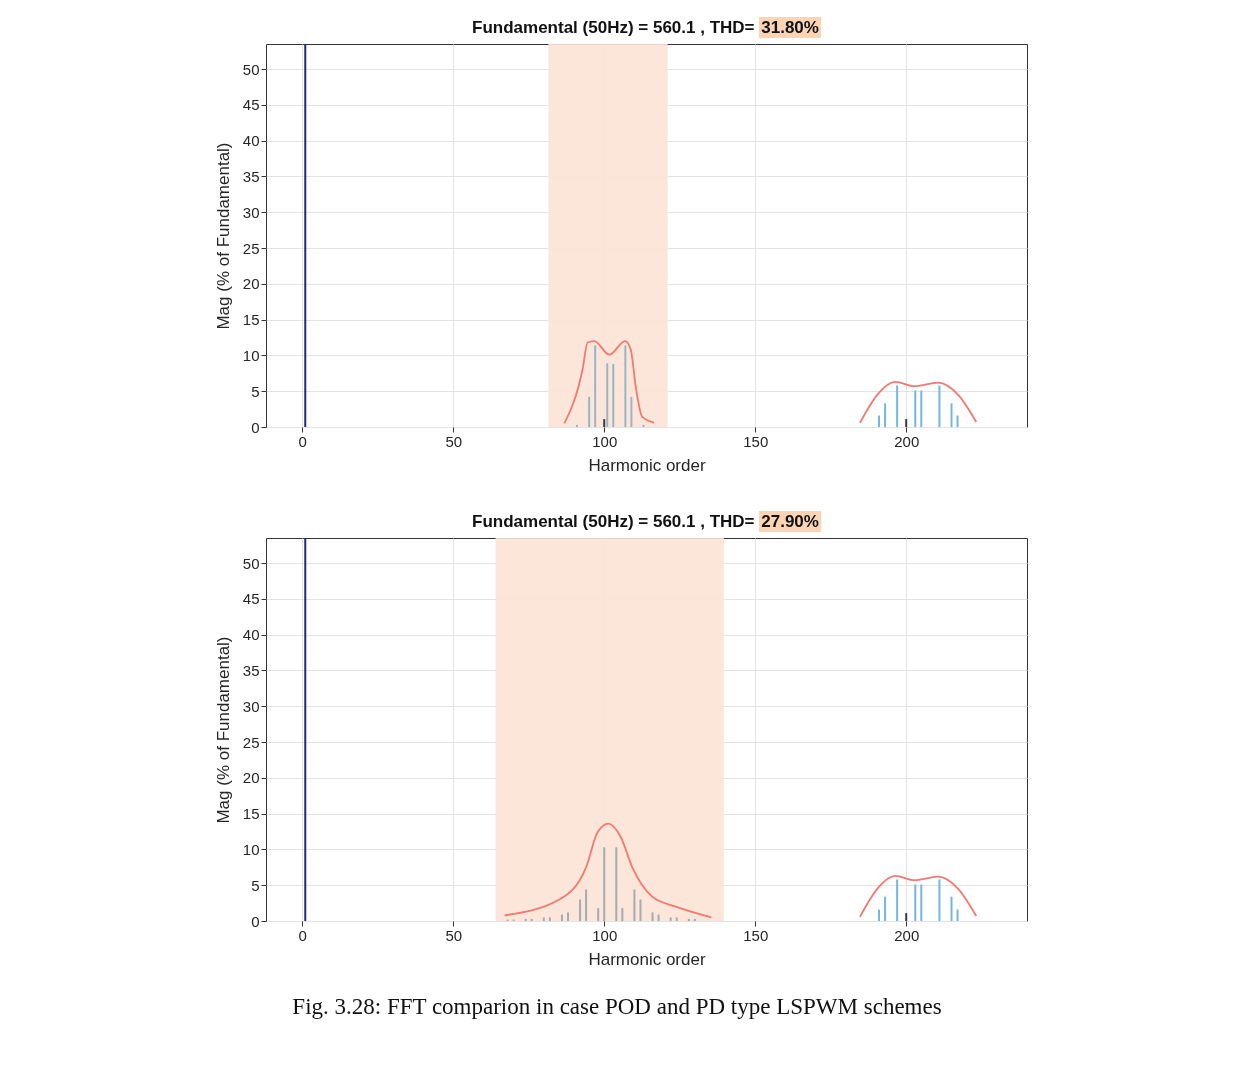 The width and height of the screenshot is (1234, 1065). Describe the element at coordinates (646, 27) in the screenshot. I see `chart-title: Fundamental (50Hz) = 560.1 , THD= 31.80%` at that location.